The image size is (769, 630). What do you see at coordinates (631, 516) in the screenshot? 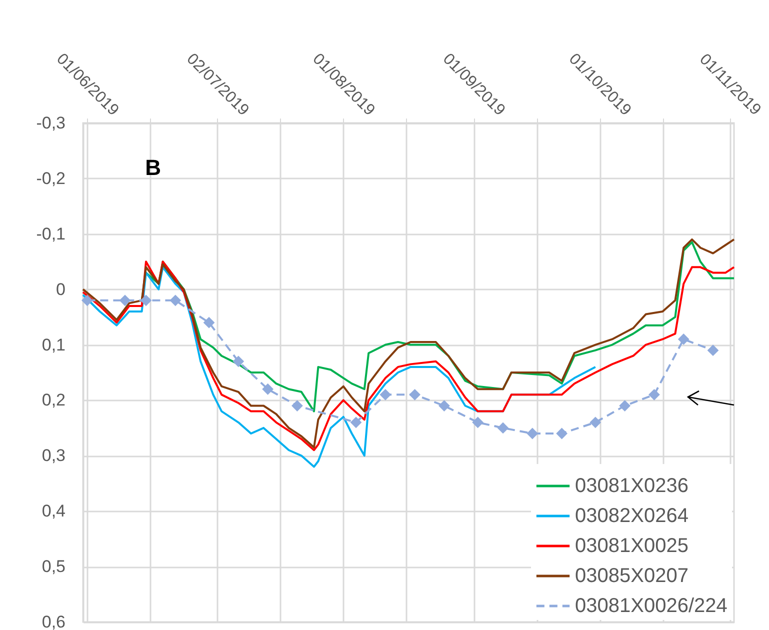
I see `legend-label: 03082X0264` at bounding box center [631, 516].